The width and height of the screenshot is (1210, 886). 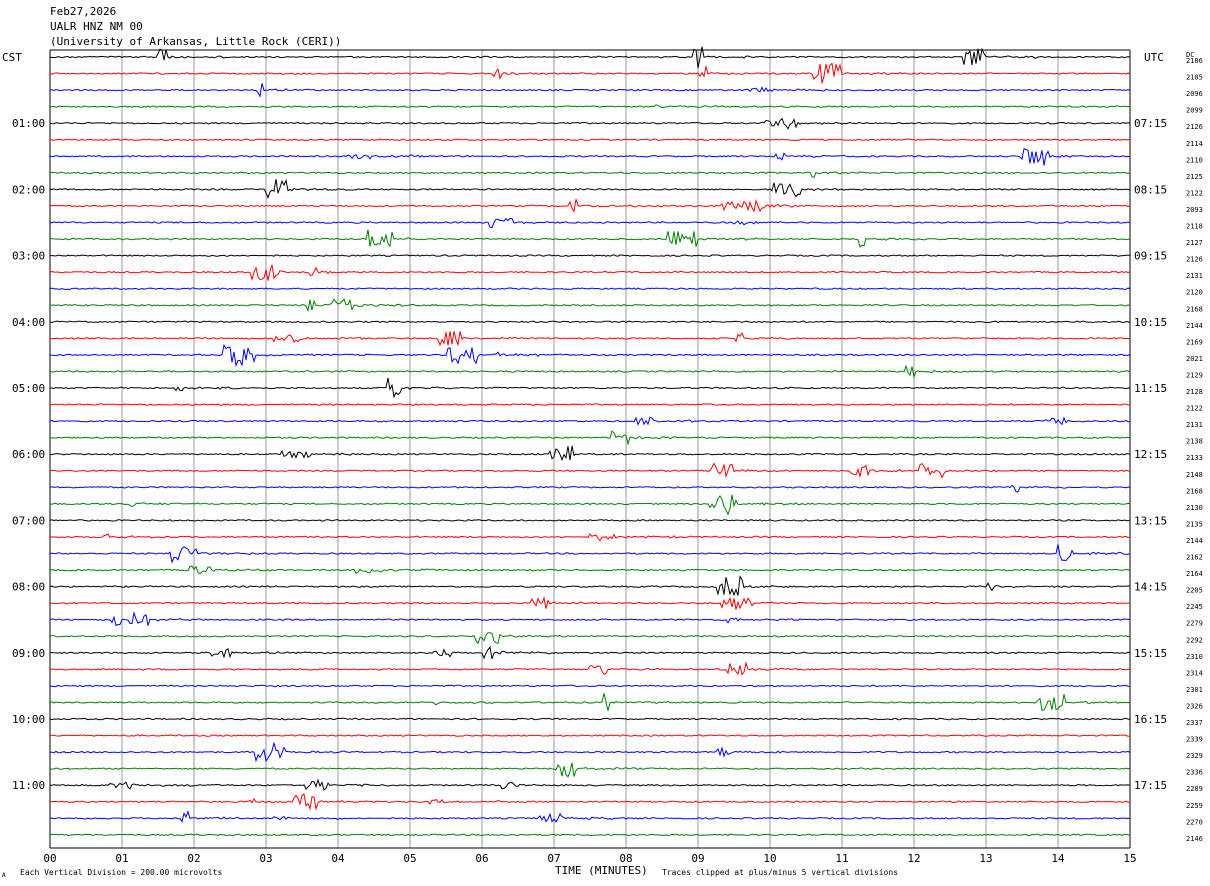 I want to click on dc-offset-label: 2301, so click(x=1194, y=690).